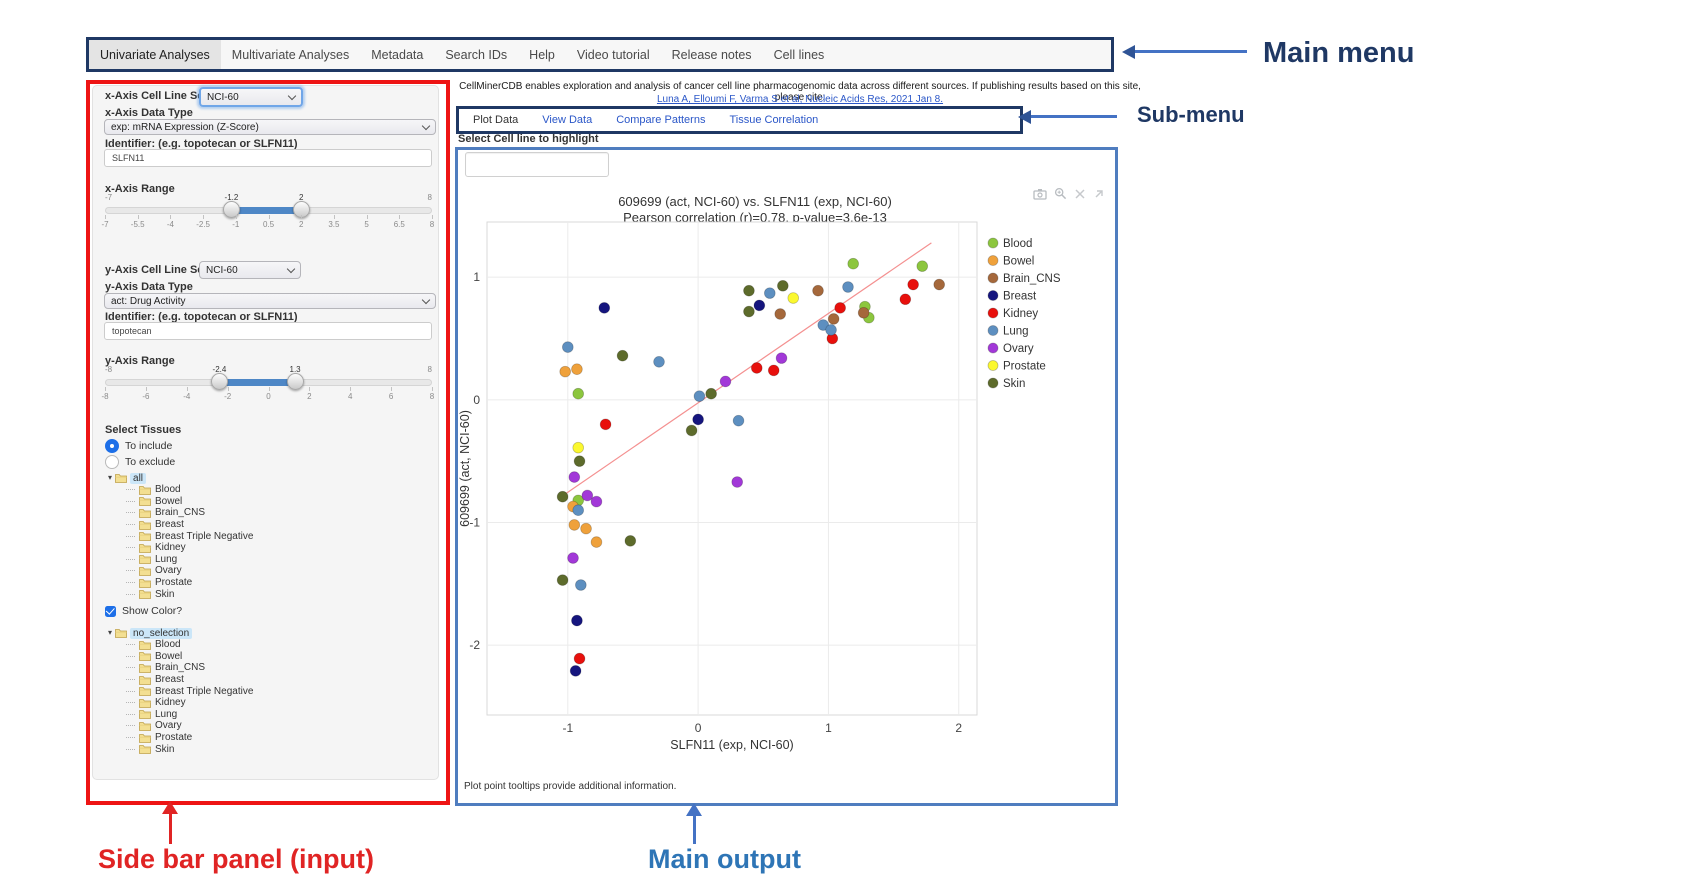  I want to click on main-menu-item-search-ids: Search IDs, so click(476, 54).